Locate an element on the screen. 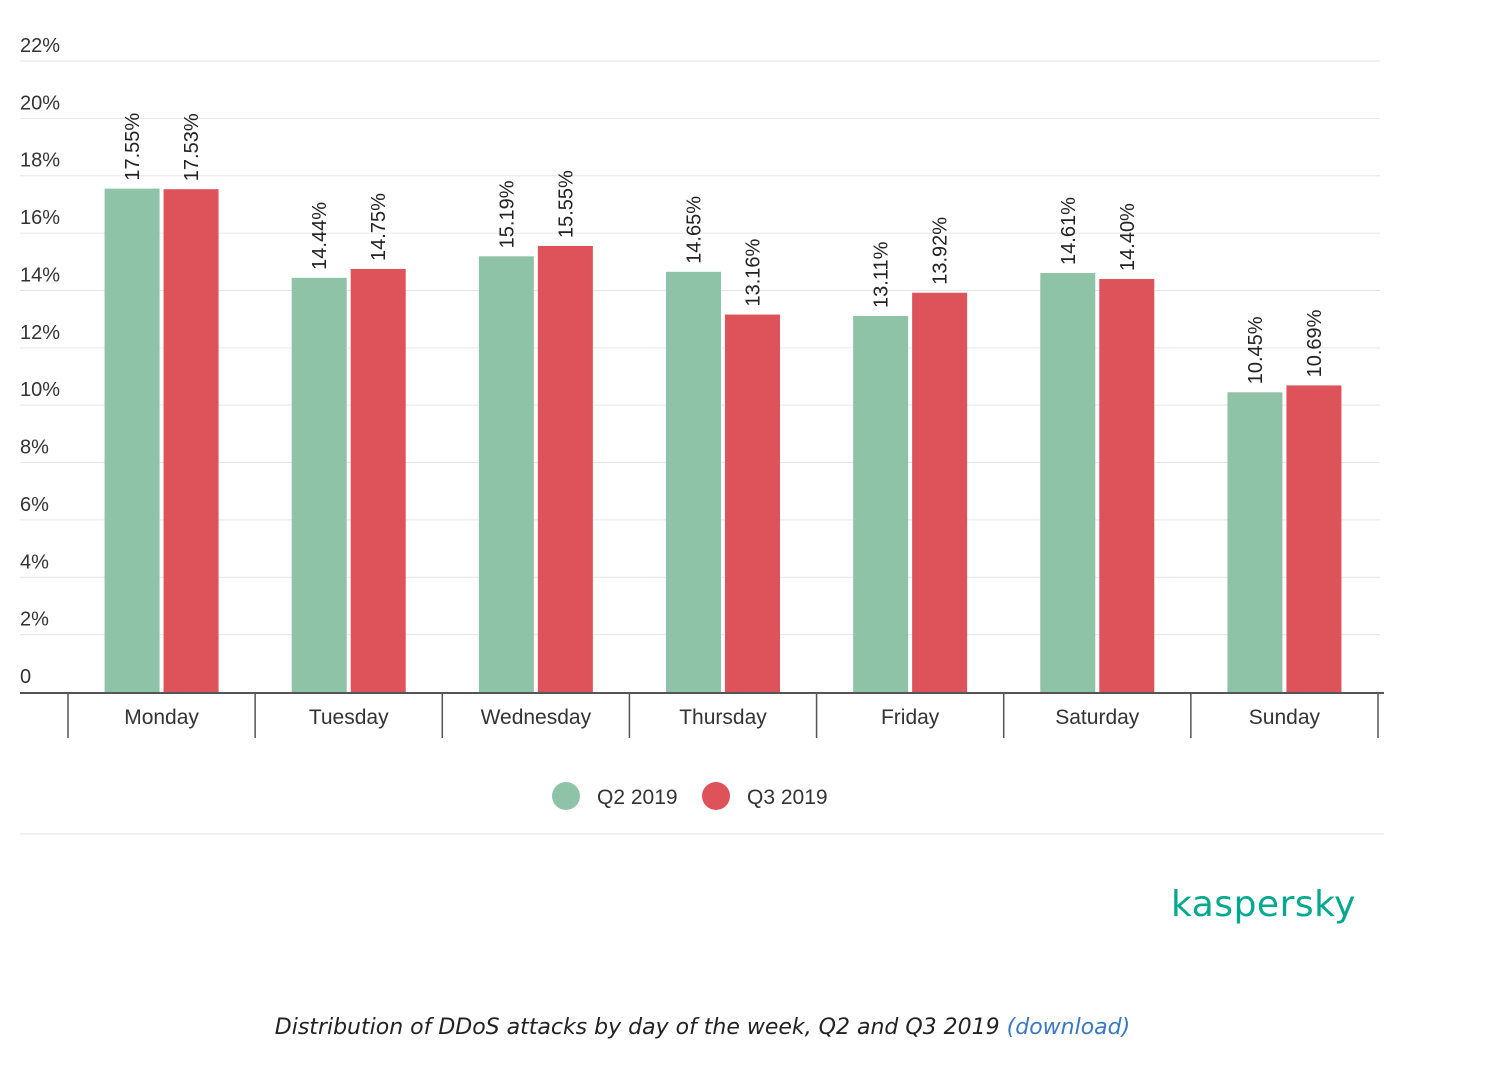 The width and height of the screenshot is (1498, 1085). data-label: 15.19% is located at coordinates (507, 214).